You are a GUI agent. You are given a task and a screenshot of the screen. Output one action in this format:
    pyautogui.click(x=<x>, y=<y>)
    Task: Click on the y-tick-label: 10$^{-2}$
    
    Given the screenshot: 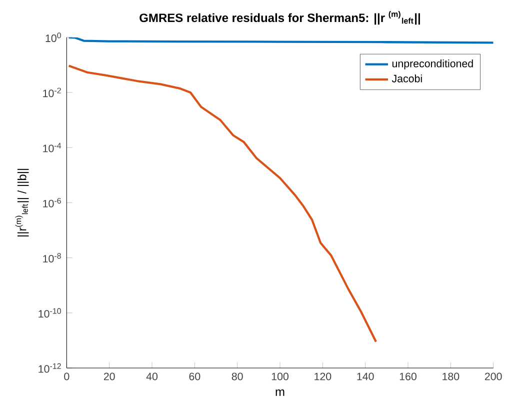 What is the action you would take?
    pyautogui.click(x=52, y=93)
    